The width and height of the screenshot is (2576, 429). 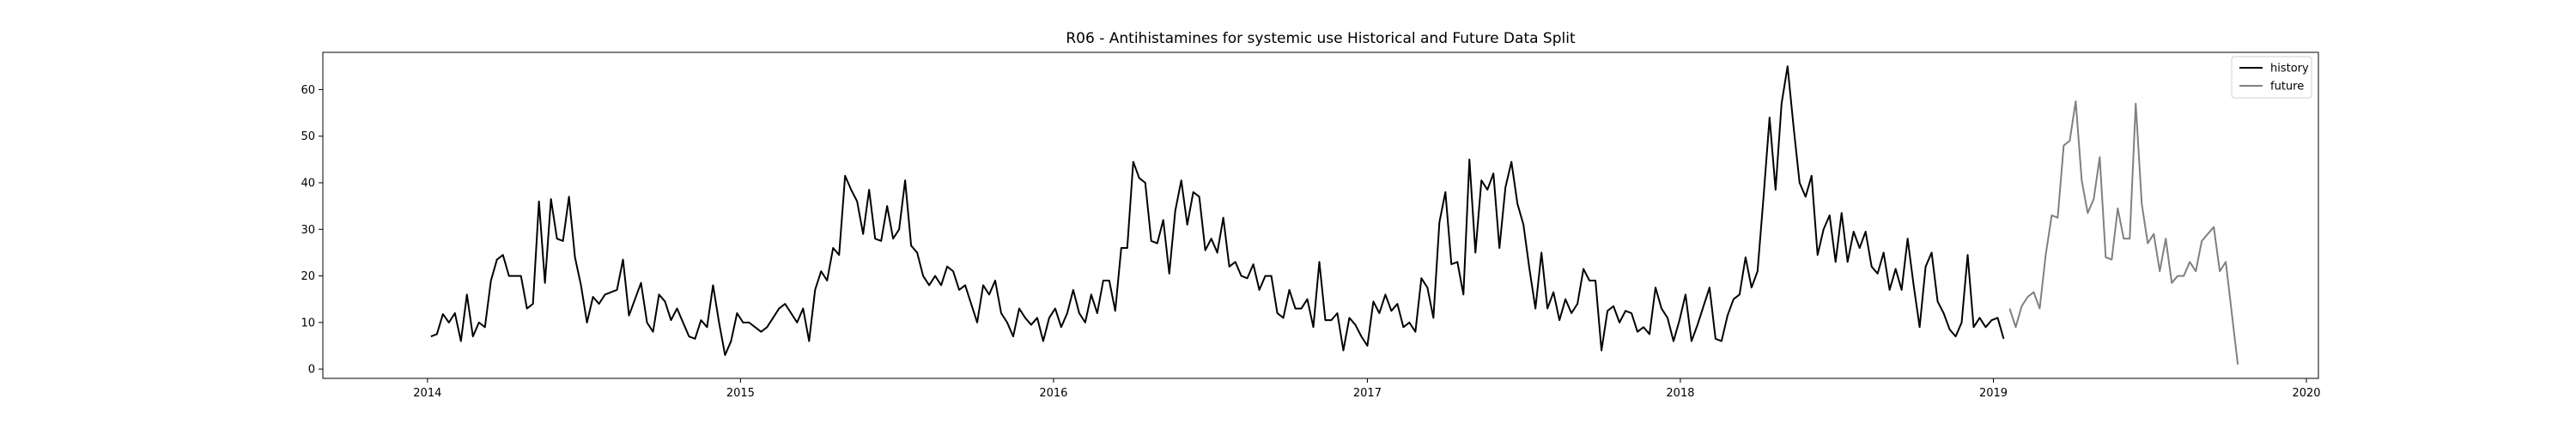 What do you see at coordinates (2287, 88) in the screenshot?
I see `legend-label-future: future` at bounding box center [2287, 88].